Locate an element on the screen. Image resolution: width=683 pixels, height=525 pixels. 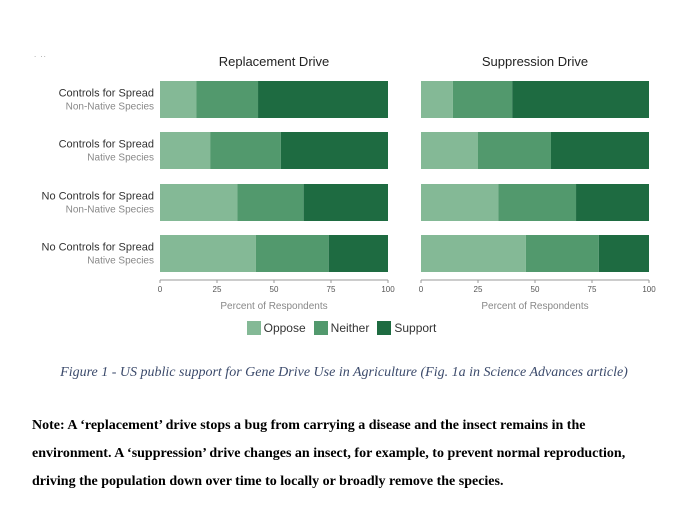
bar-replacement-row-0-neither is located at coordinates (227, 99).